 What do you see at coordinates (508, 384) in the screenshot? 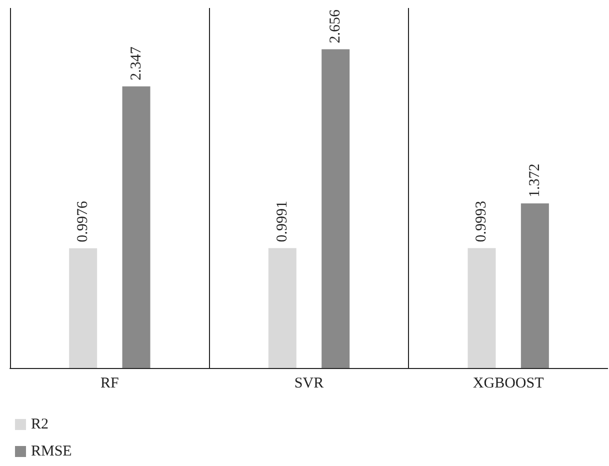
I see `x-tick-label: XGBOOST` at bounding box center [508, 384].